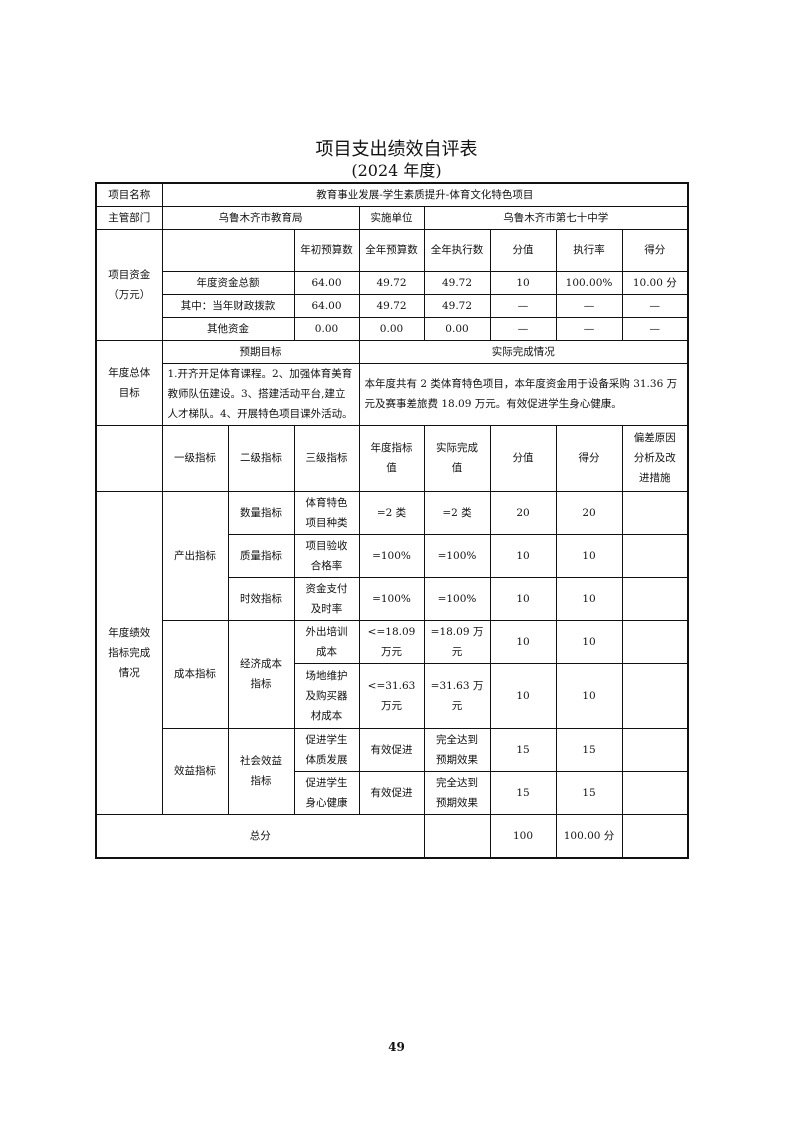 This screenshot has height=1122, width=793. Describe the element at coordinates (589, 512) in the screenshot. I see `score: 20` at that location.